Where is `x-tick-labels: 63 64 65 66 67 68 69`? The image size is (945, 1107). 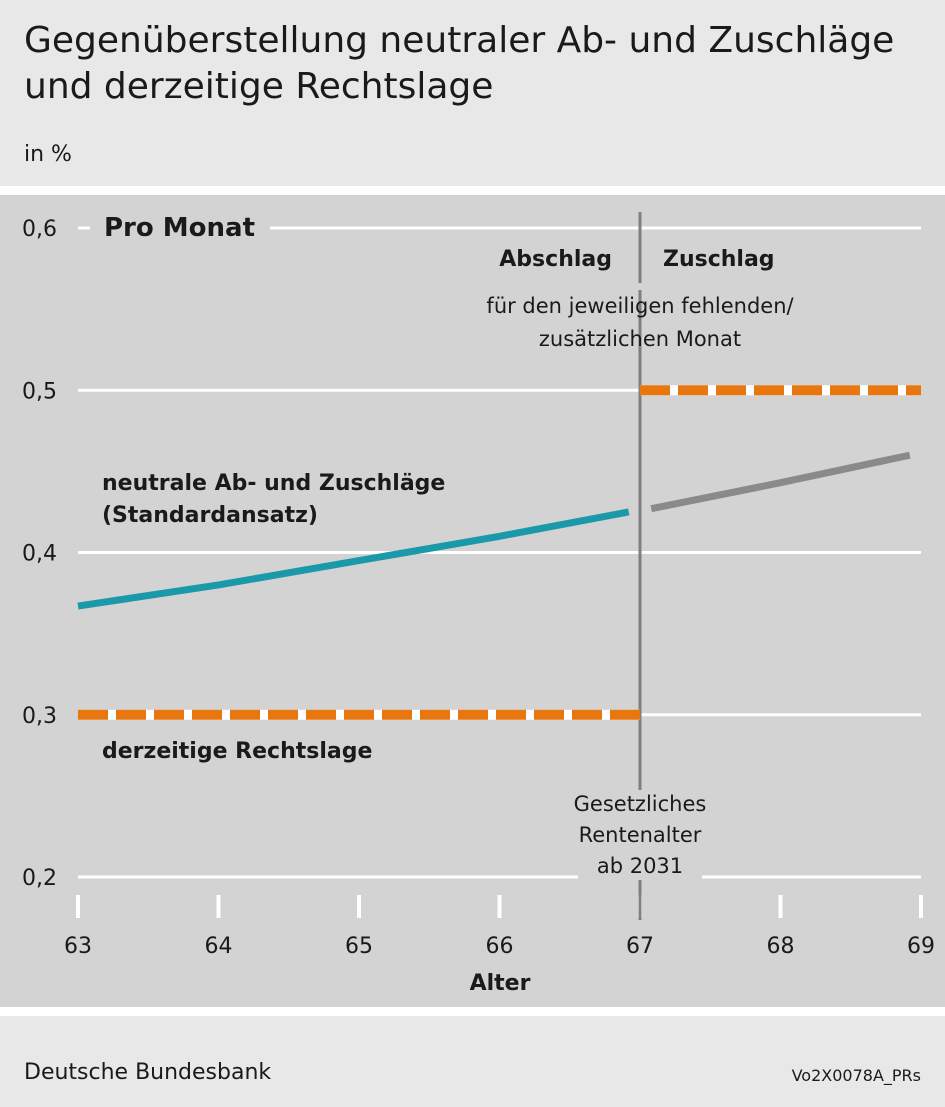
x-tick-labels: 63 64 65 66 67 68 69 is located at coordinates (499, 946).